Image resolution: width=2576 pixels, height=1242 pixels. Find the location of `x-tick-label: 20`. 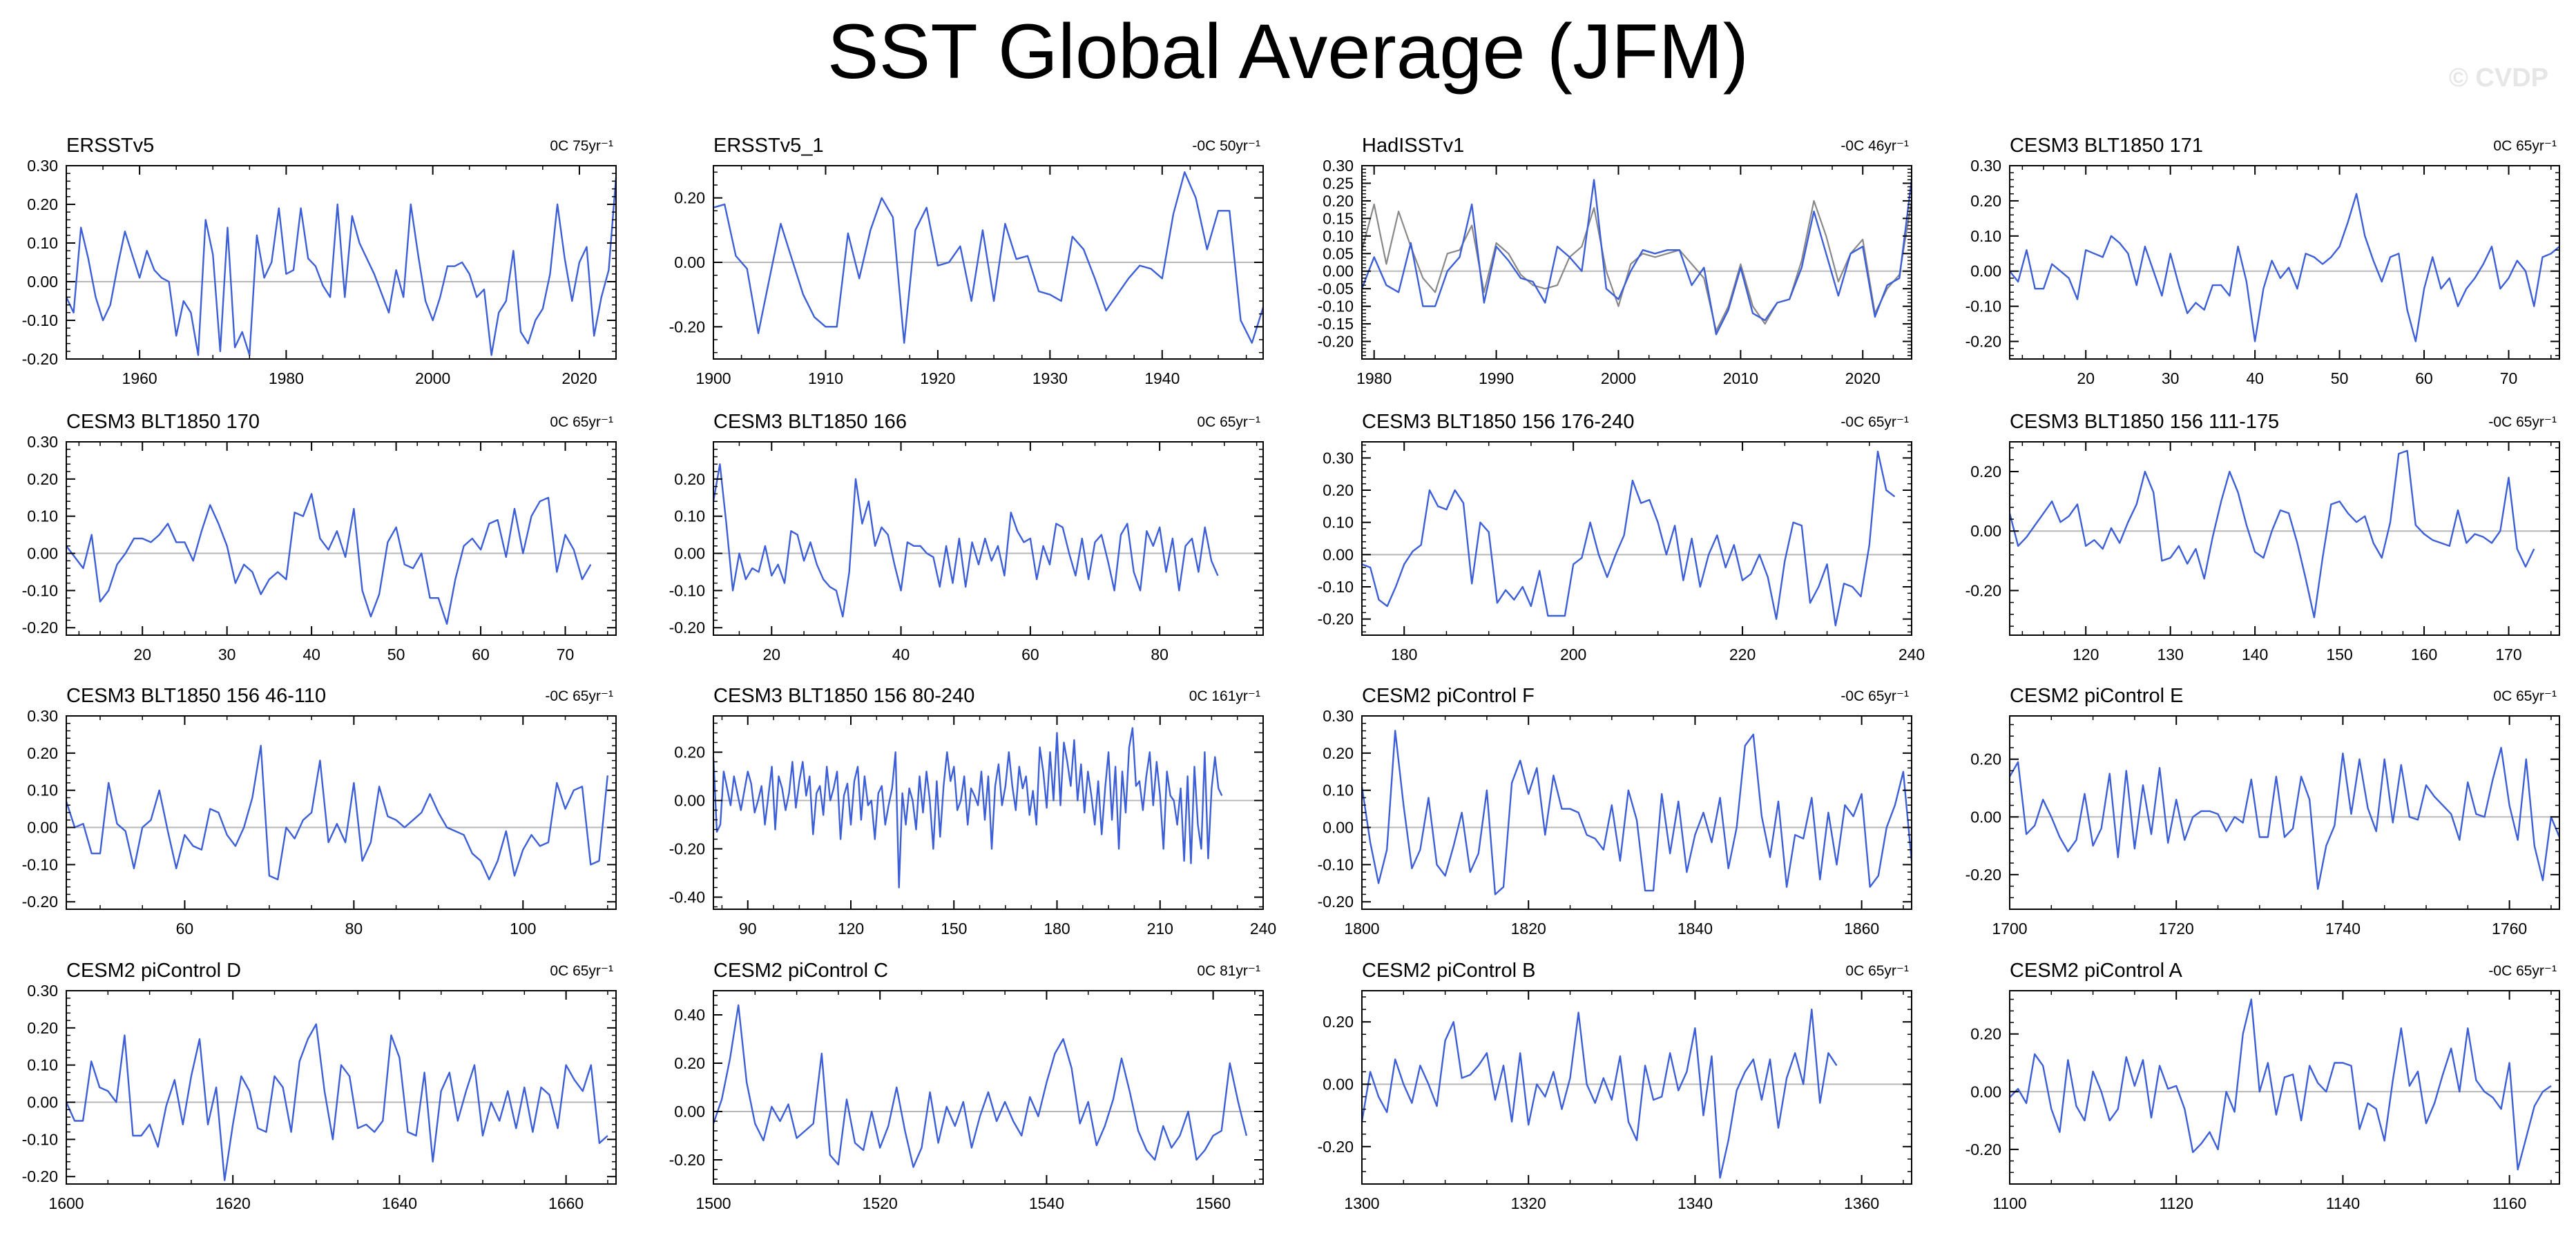

x-tick-label: 20 is located at coordinates (771, 654).